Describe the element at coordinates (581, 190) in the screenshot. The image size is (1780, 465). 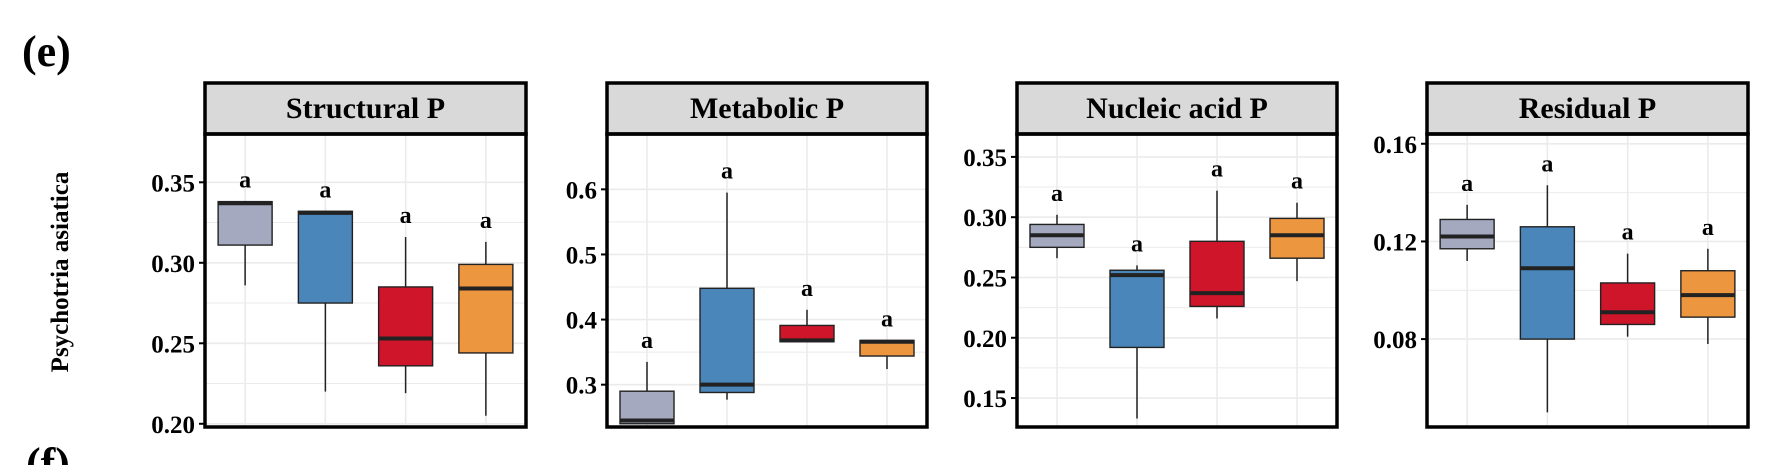
I see `y-tick-label: 0.6` at that location.